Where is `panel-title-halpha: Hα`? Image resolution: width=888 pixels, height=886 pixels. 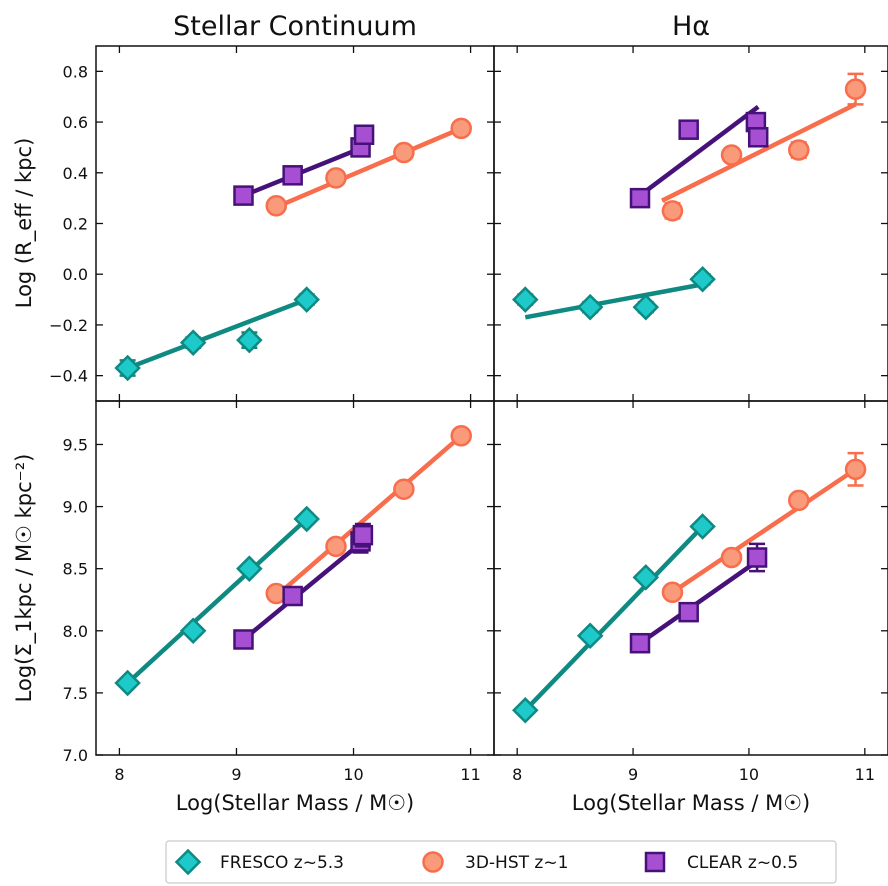 panel-title-halpha: Hα is located at coordinates (691, 26).